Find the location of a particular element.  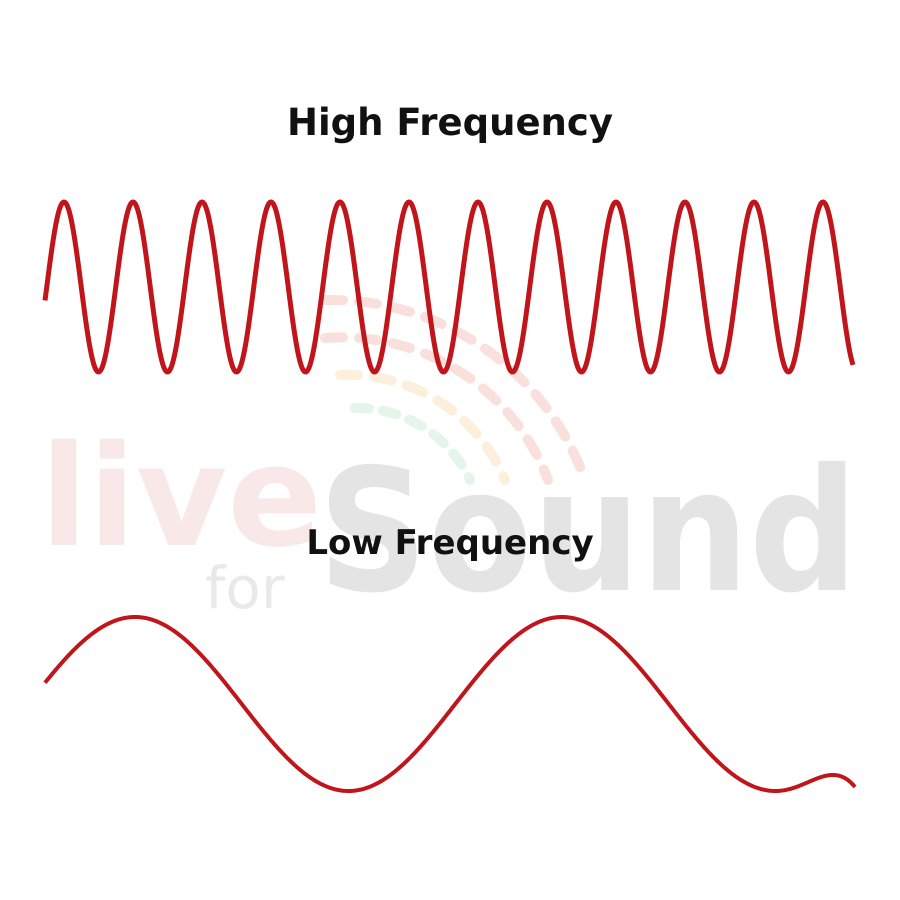

watermark-sound-text: Sound is located at coordinates (588, 532).